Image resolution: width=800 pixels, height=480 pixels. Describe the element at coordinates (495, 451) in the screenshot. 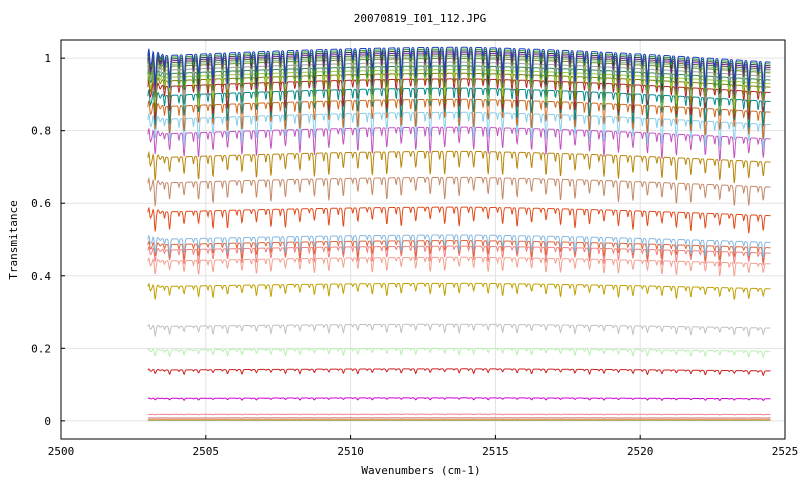

I see `x-tick-label: 2515` at that location.